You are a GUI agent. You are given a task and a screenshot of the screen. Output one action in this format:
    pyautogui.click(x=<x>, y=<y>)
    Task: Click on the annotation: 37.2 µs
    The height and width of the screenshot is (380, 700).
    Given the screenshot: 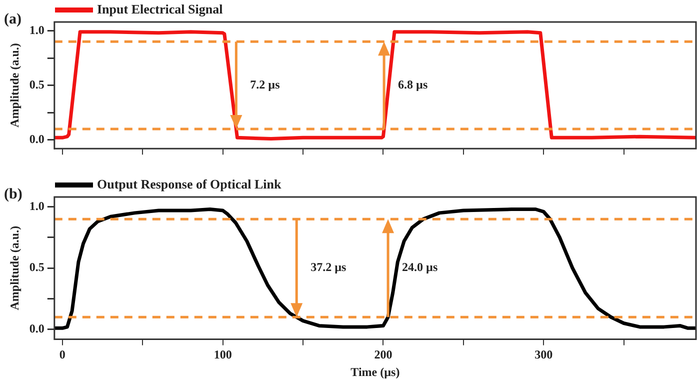 What is the action you would take?
    pyautogui.click(x=328, y=267)
    